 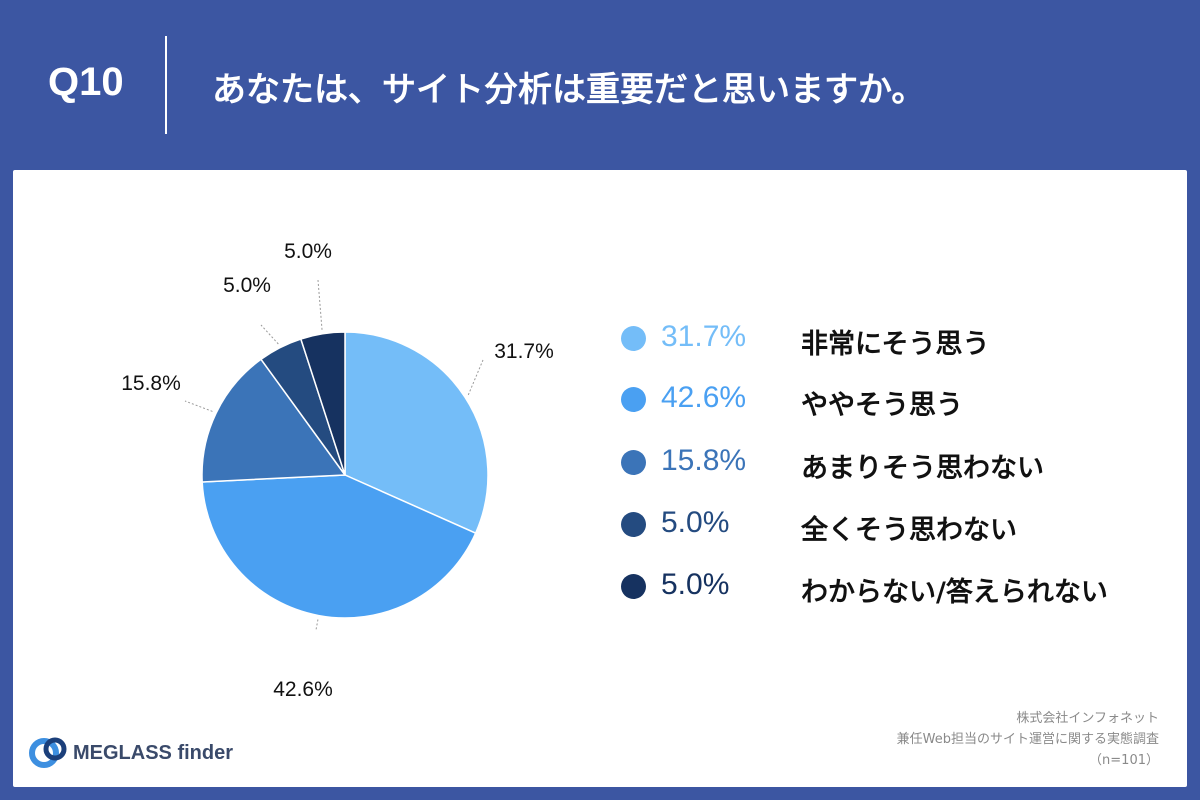 I want to click on legend-percent: 15.8%, so click(x=704, y=460).